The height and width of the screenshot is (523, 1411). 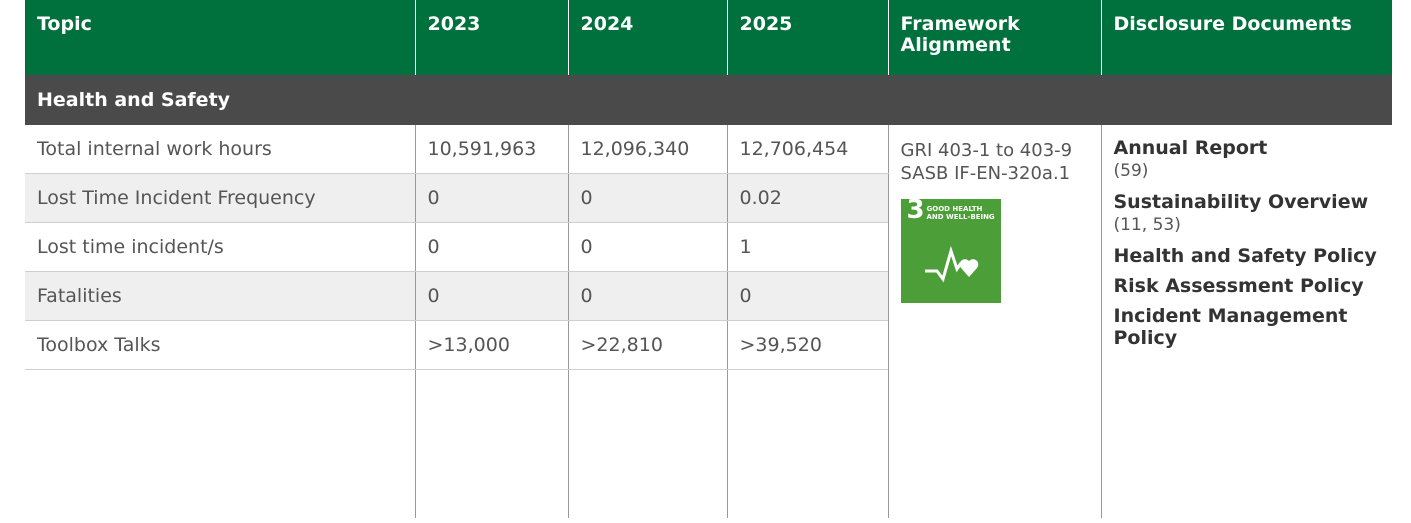 I want to click on sdg-symbol, so click(x=951, y=264).